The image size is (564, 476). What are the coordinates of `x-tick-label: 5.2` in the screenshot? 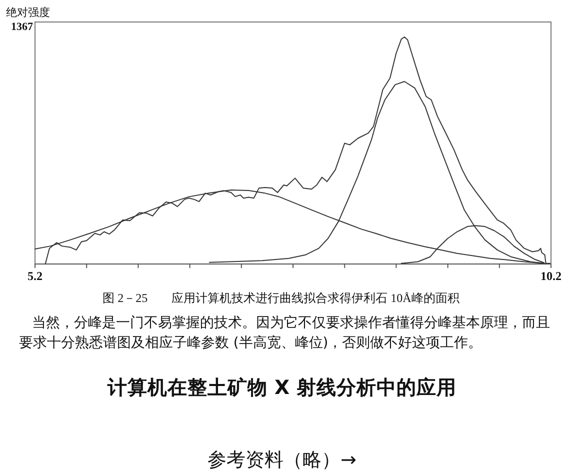 It's located at (35, 276).